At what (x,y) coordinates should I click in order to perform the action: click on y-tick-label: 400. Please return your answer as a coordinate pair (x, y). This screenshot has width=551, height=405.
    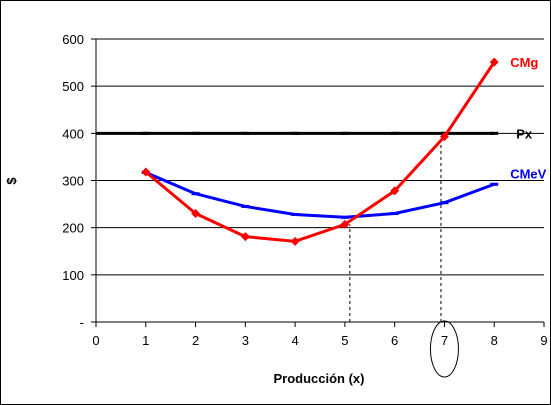
    Looking at the image, I should click on (73, 133).